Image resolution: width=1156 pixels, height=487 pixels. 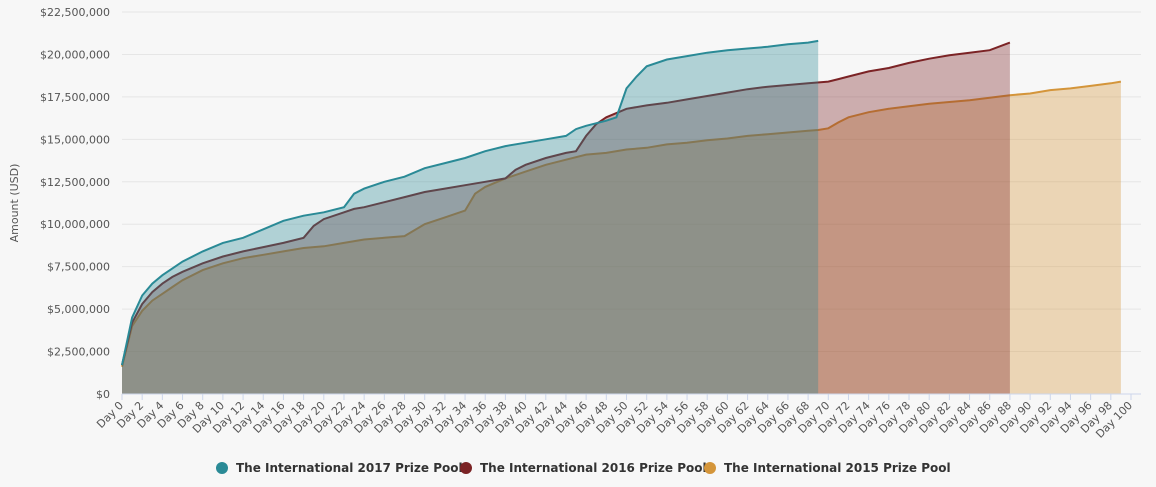 What do you see at coordinates (75, 224) in the screenshot?
I see `y-tick-label: $10,000,000` at bounding box center [75, 224].